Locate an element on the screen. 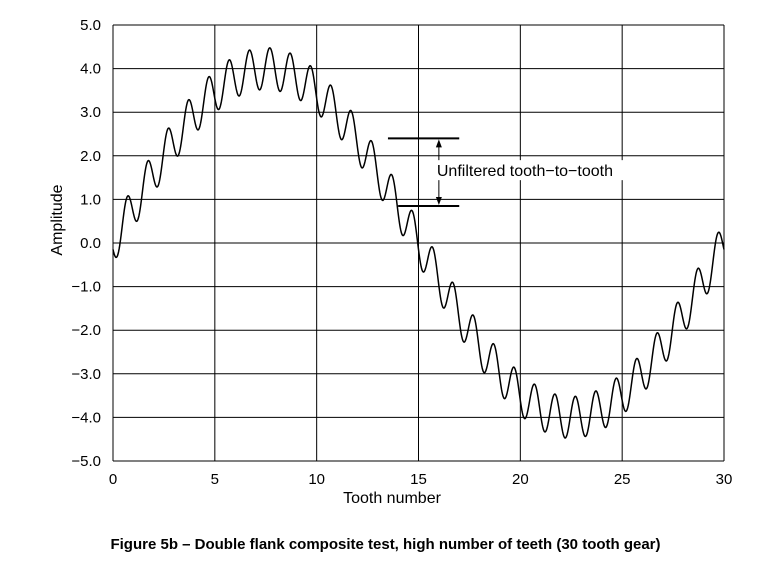 The height and width of the screenshot is (572, 771). y-tick-label: 0.0 is located at coordinates (90, 243).